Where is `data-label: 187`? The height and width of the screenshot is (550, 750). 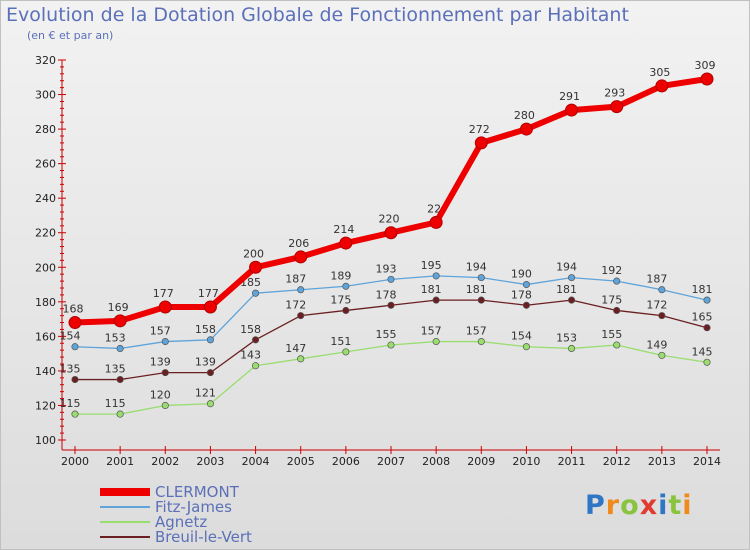
data-label: 187 is located at coordinates (656, 279).